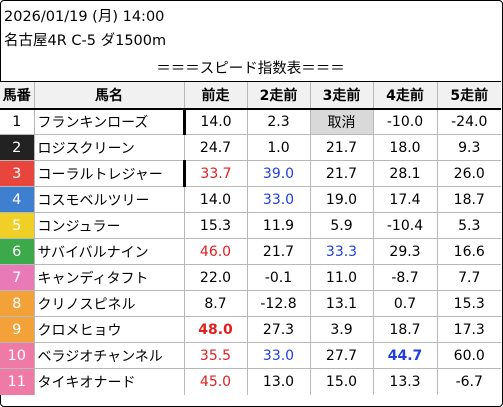 The image size is (503, 407). I want to click on speed-index-cell: 24.7, so click(215, 147).